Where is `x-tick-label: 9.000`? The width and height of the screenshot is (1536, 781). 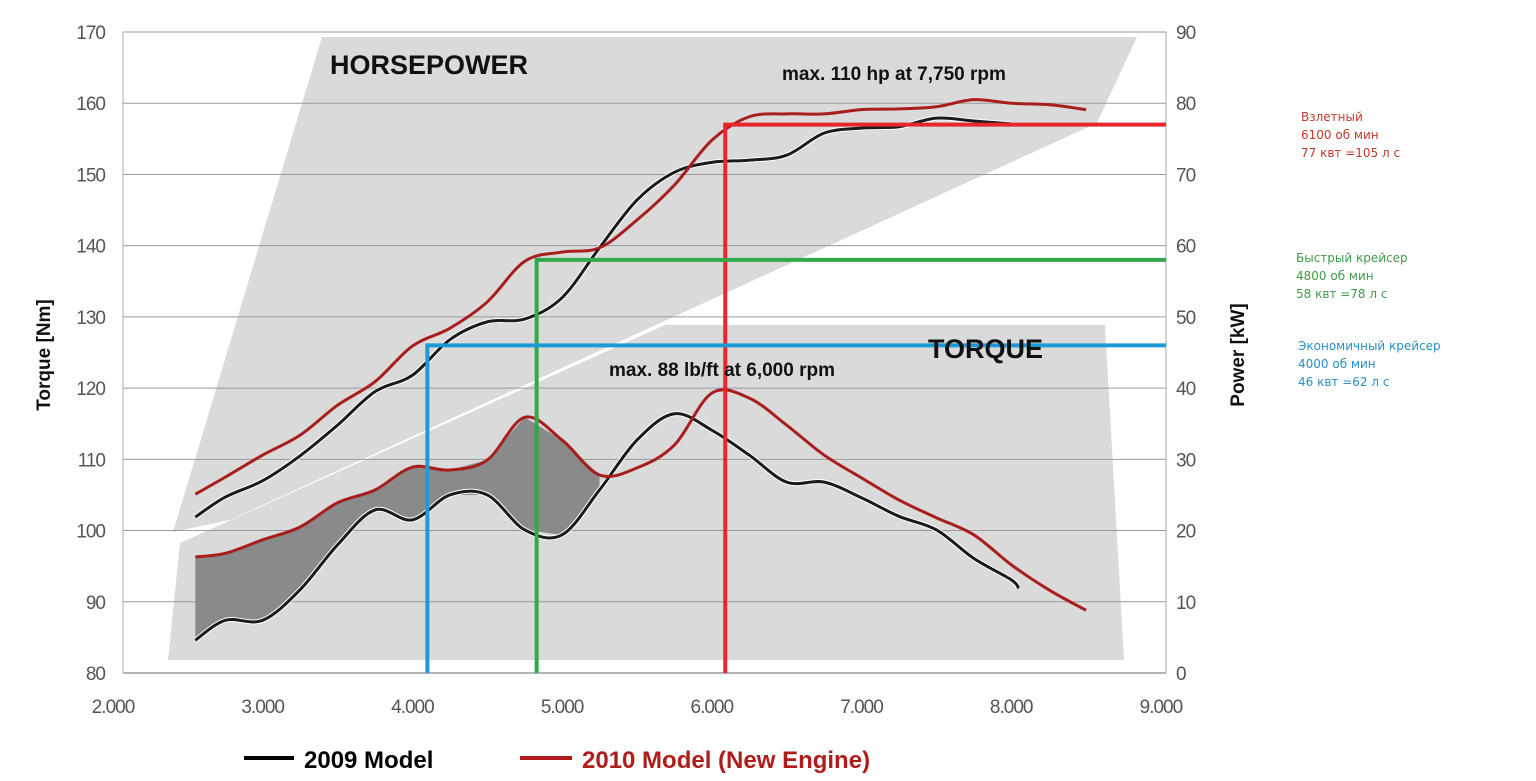
x-tick-label: 9.000 is located at coordinates (1161, 707).